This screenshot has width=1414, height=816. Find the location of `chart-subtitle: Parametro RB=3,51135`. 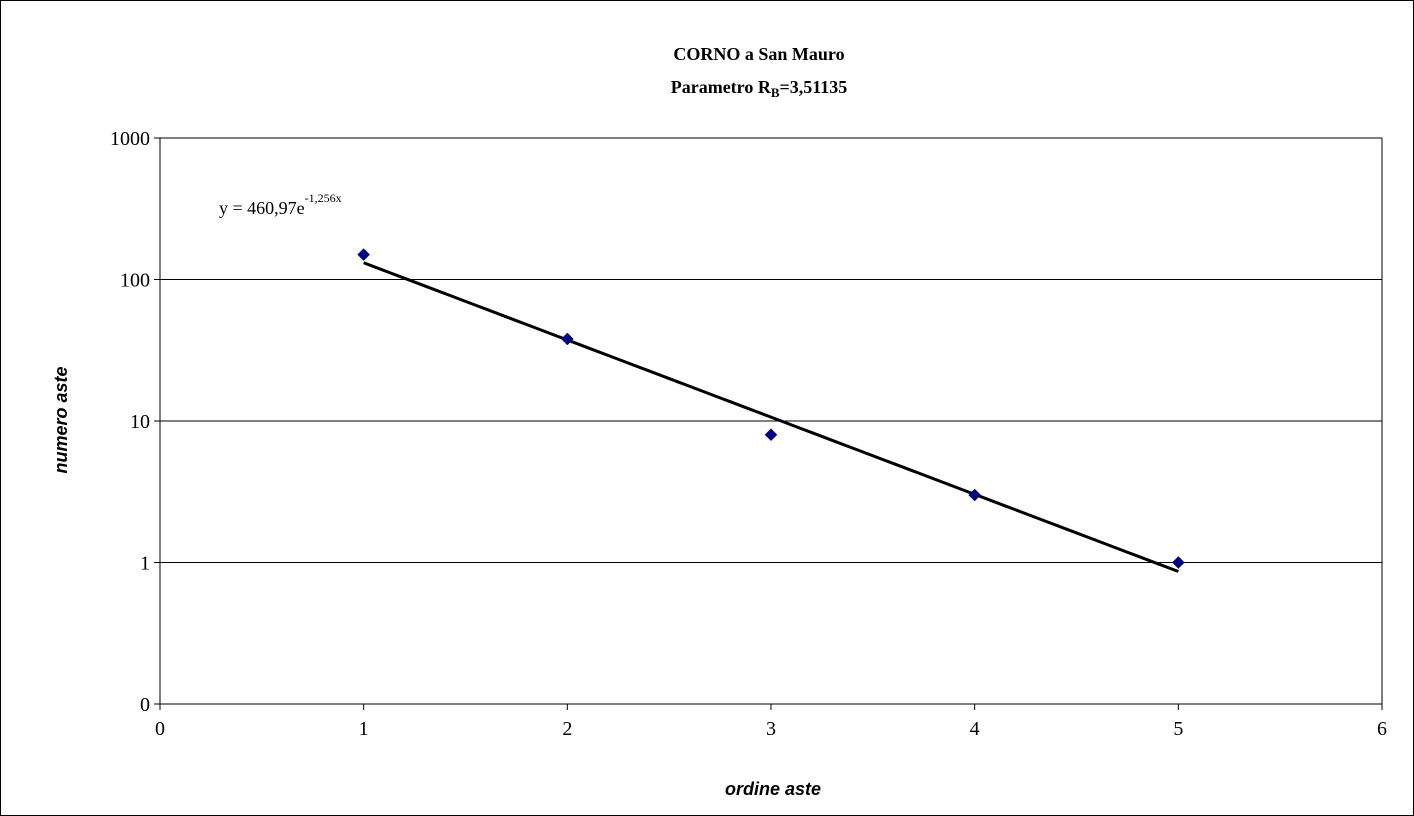

chart-subtitle: Parametro RB=3,51135 is located at coordinates (759, 88).